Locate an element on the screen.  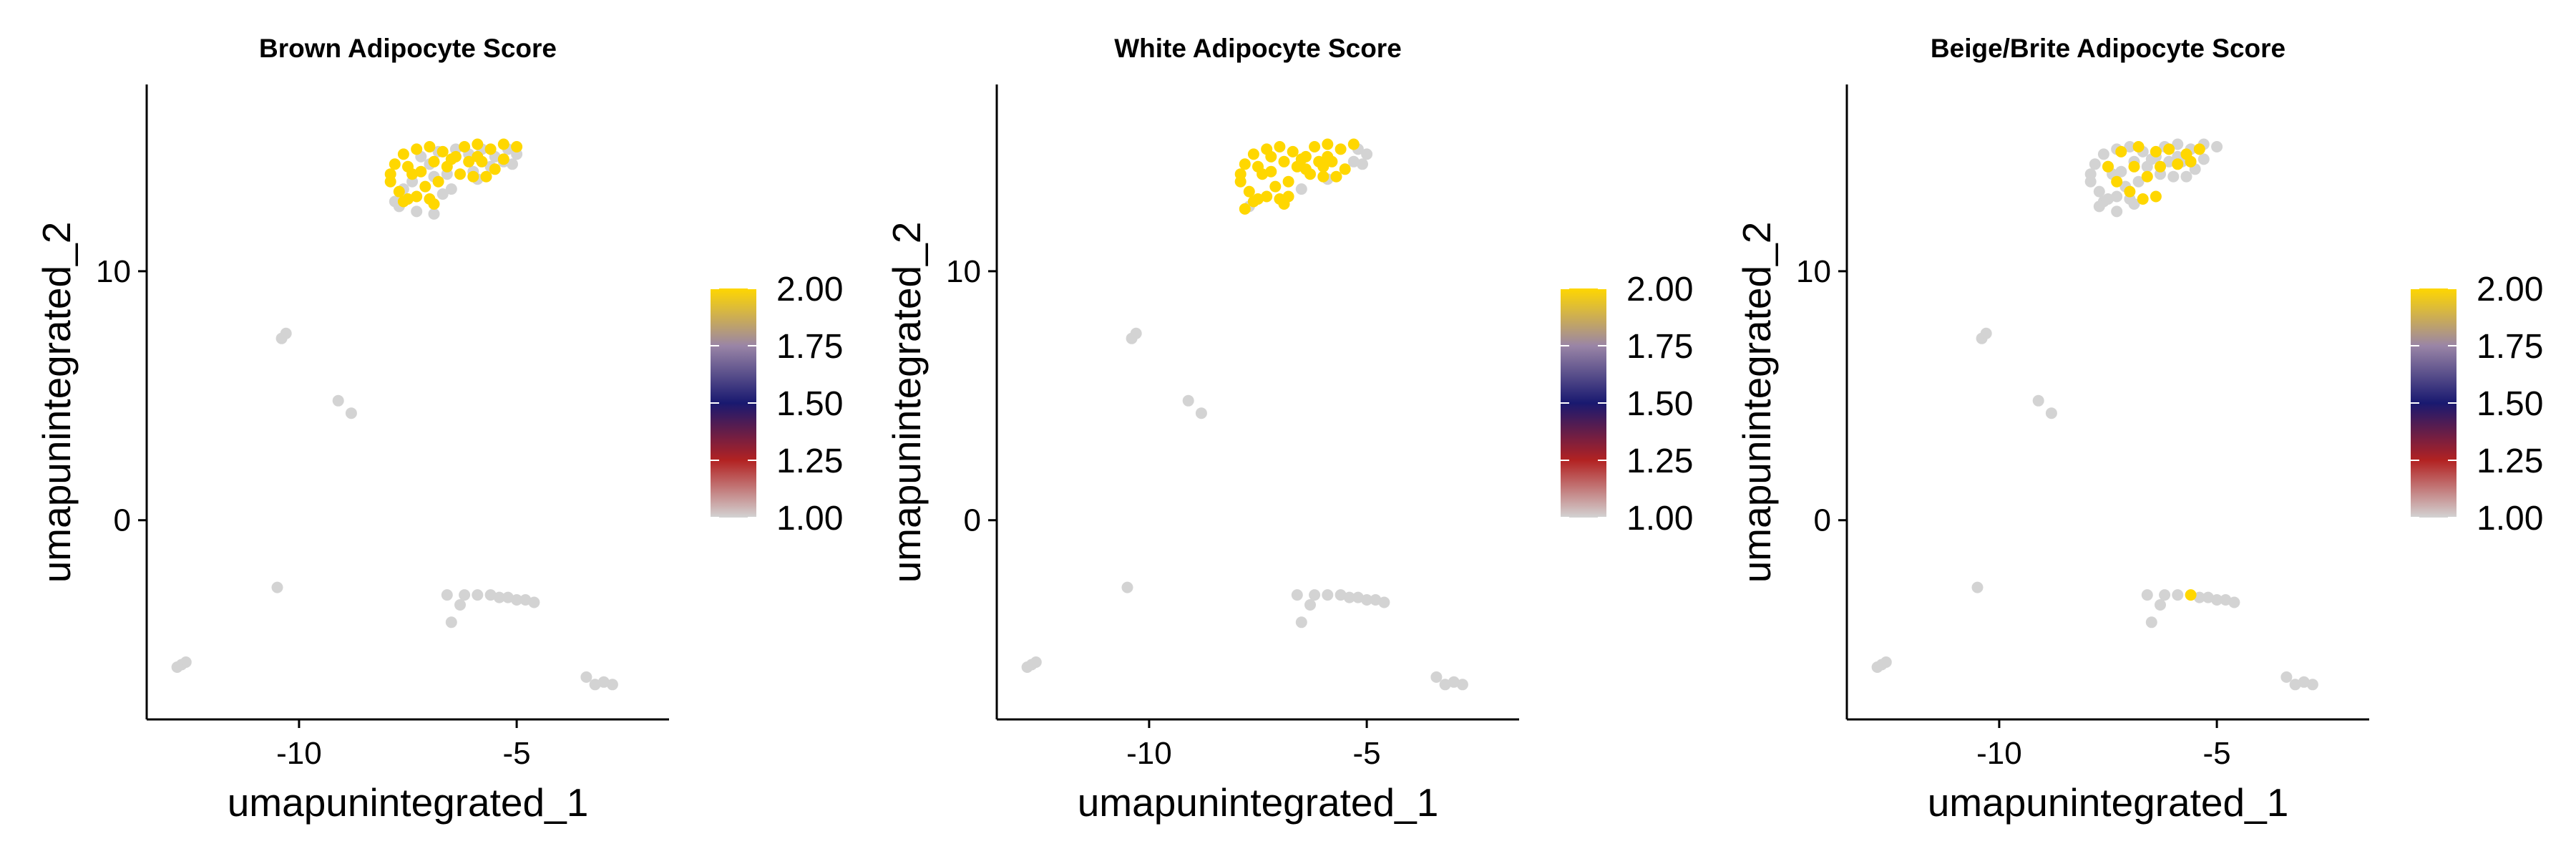
x-tick-label: -10 is located at coordinates (1149, 753).